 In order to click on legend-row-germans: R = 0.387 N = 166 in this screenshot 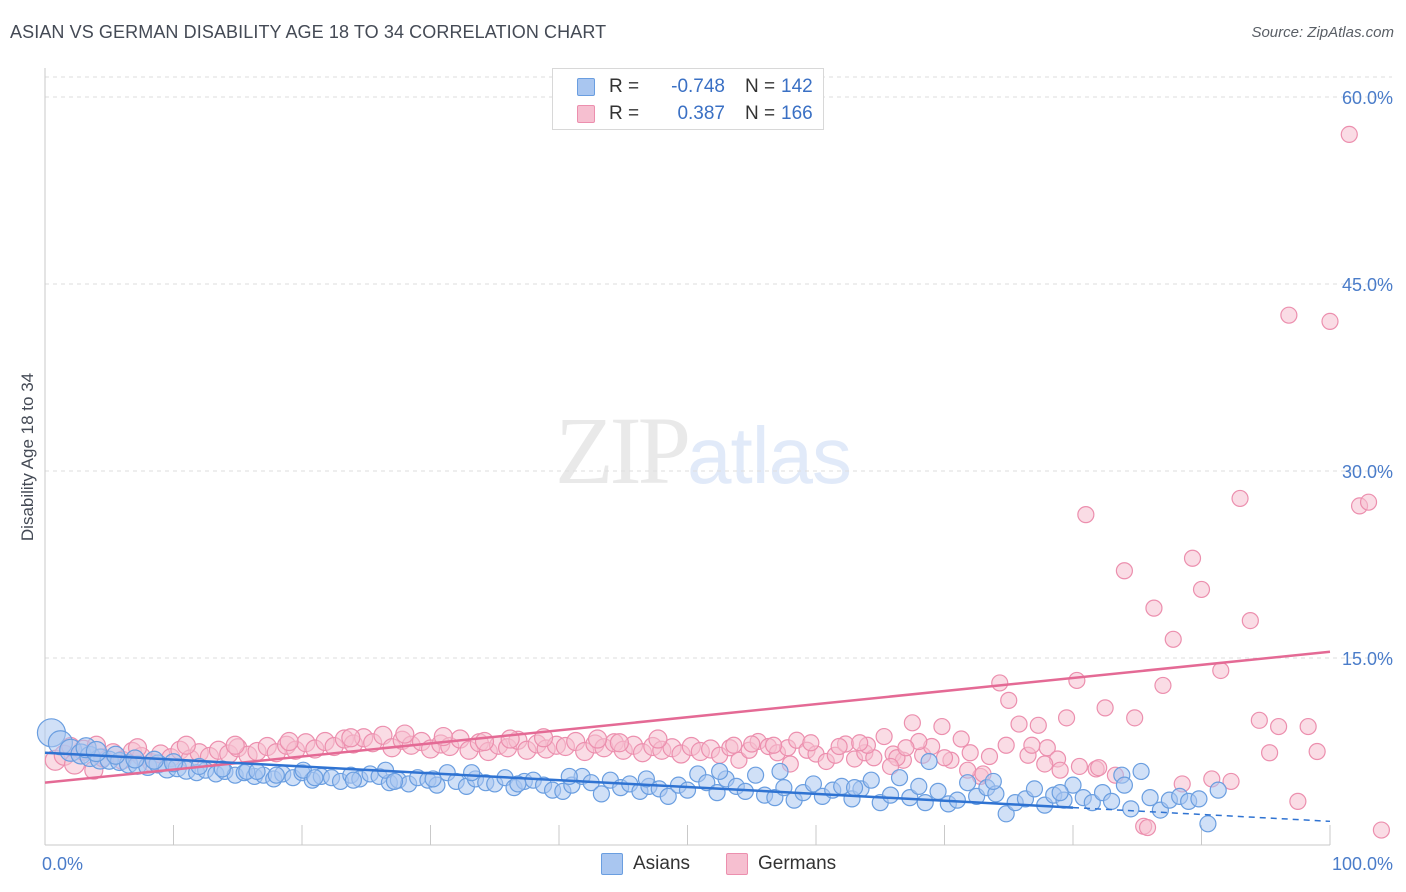, I will do `click(695, 114)`.